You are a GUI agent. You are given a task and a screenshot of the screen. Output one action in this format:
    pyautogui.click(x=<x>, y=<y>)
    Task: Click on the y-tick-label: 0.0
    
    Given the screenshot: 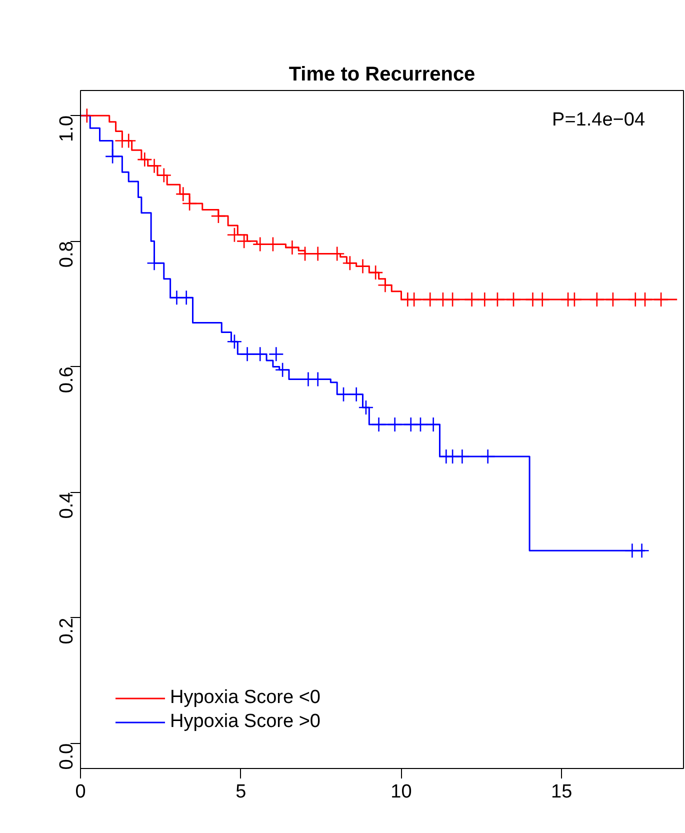 What is the action you would take?
    pyautogui.click(x=67, y=756)
    